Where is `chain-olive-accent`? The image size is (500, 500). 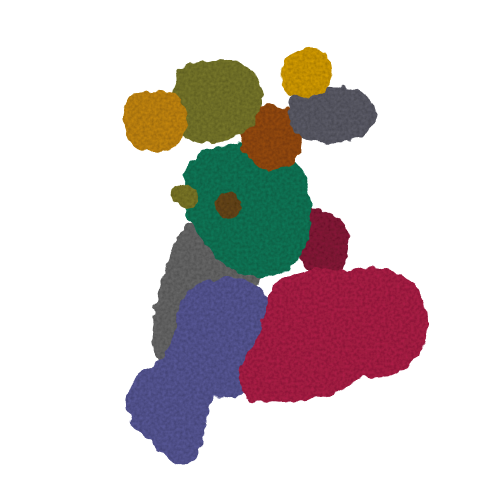 chain-olive-accent is located at coordinates (185, 195).